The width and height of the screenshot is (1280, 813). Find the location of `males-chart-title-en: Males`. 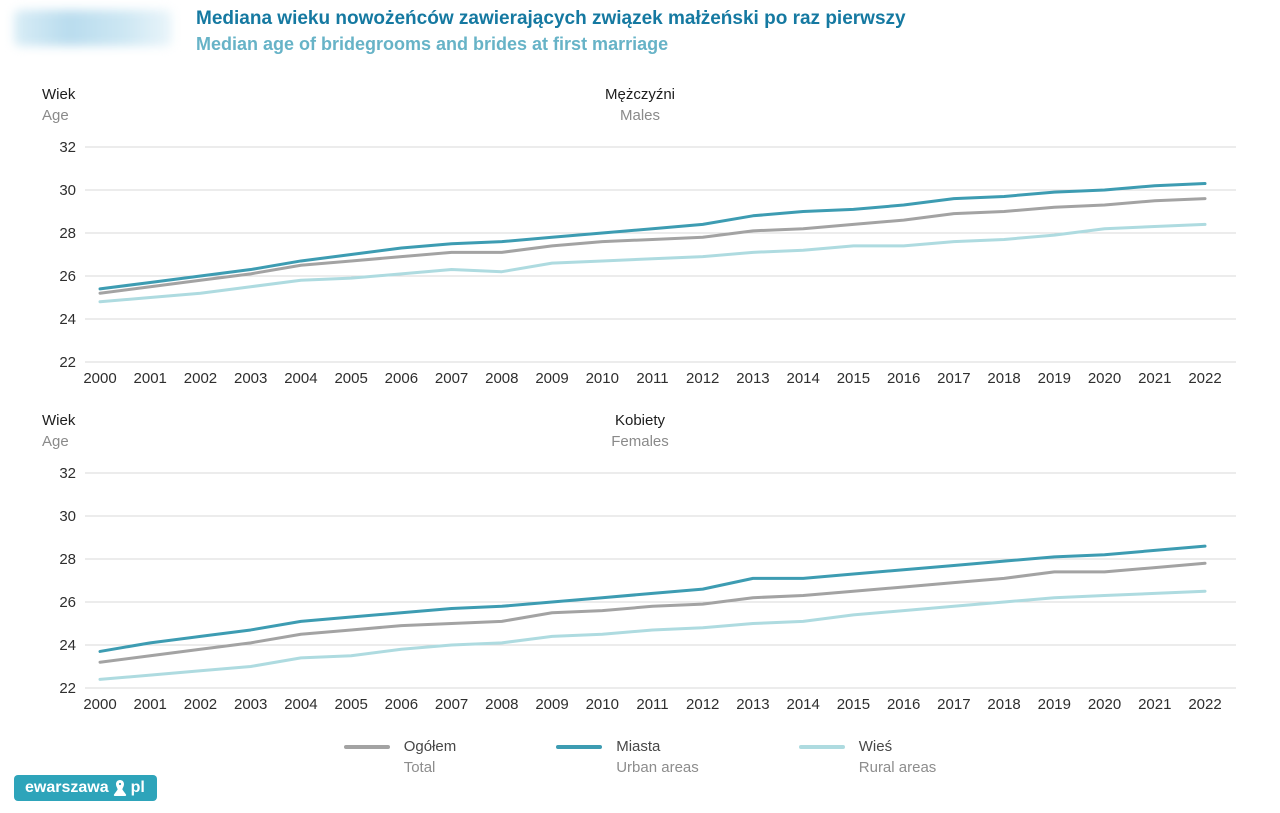

males-chart-title-en: Males is located at coordinates (639, 115).